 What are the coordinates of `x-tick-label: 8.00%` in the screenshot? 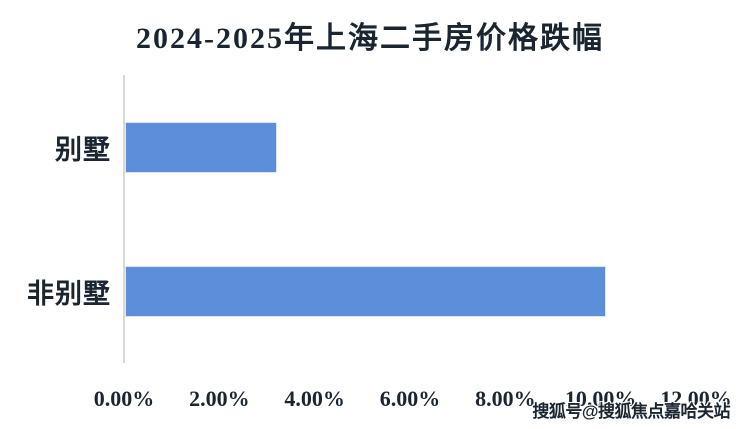 It's located at (505, 398).